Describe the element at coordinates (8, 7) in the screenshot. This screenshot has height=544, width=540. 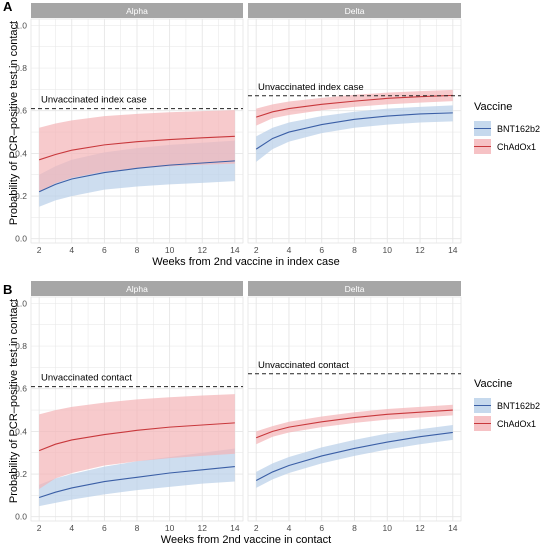
I see `panel-label: A` at that location.